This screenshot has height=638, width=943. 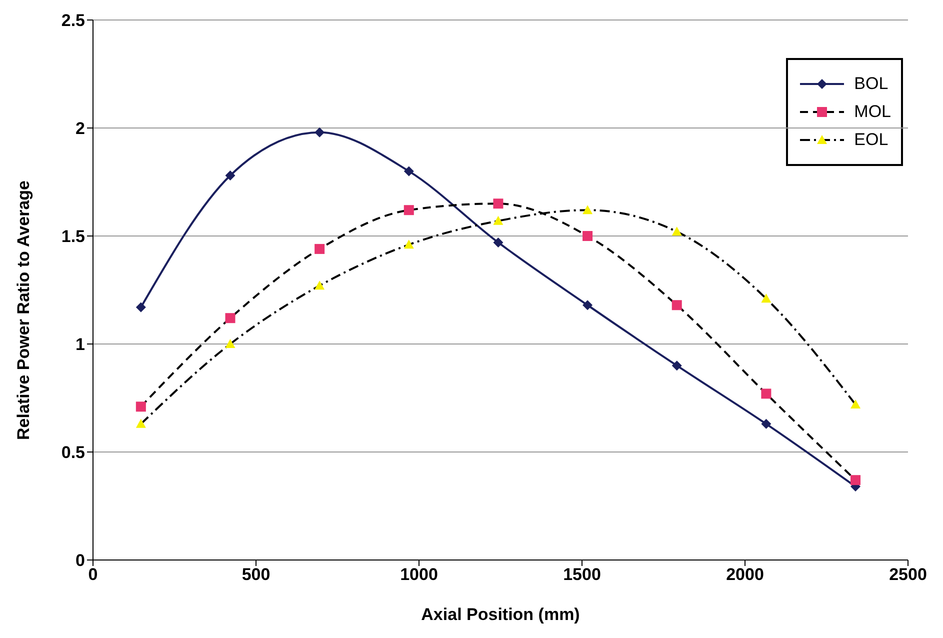 I want to click on y-tick-label: 1, so click(x=80, y=344).